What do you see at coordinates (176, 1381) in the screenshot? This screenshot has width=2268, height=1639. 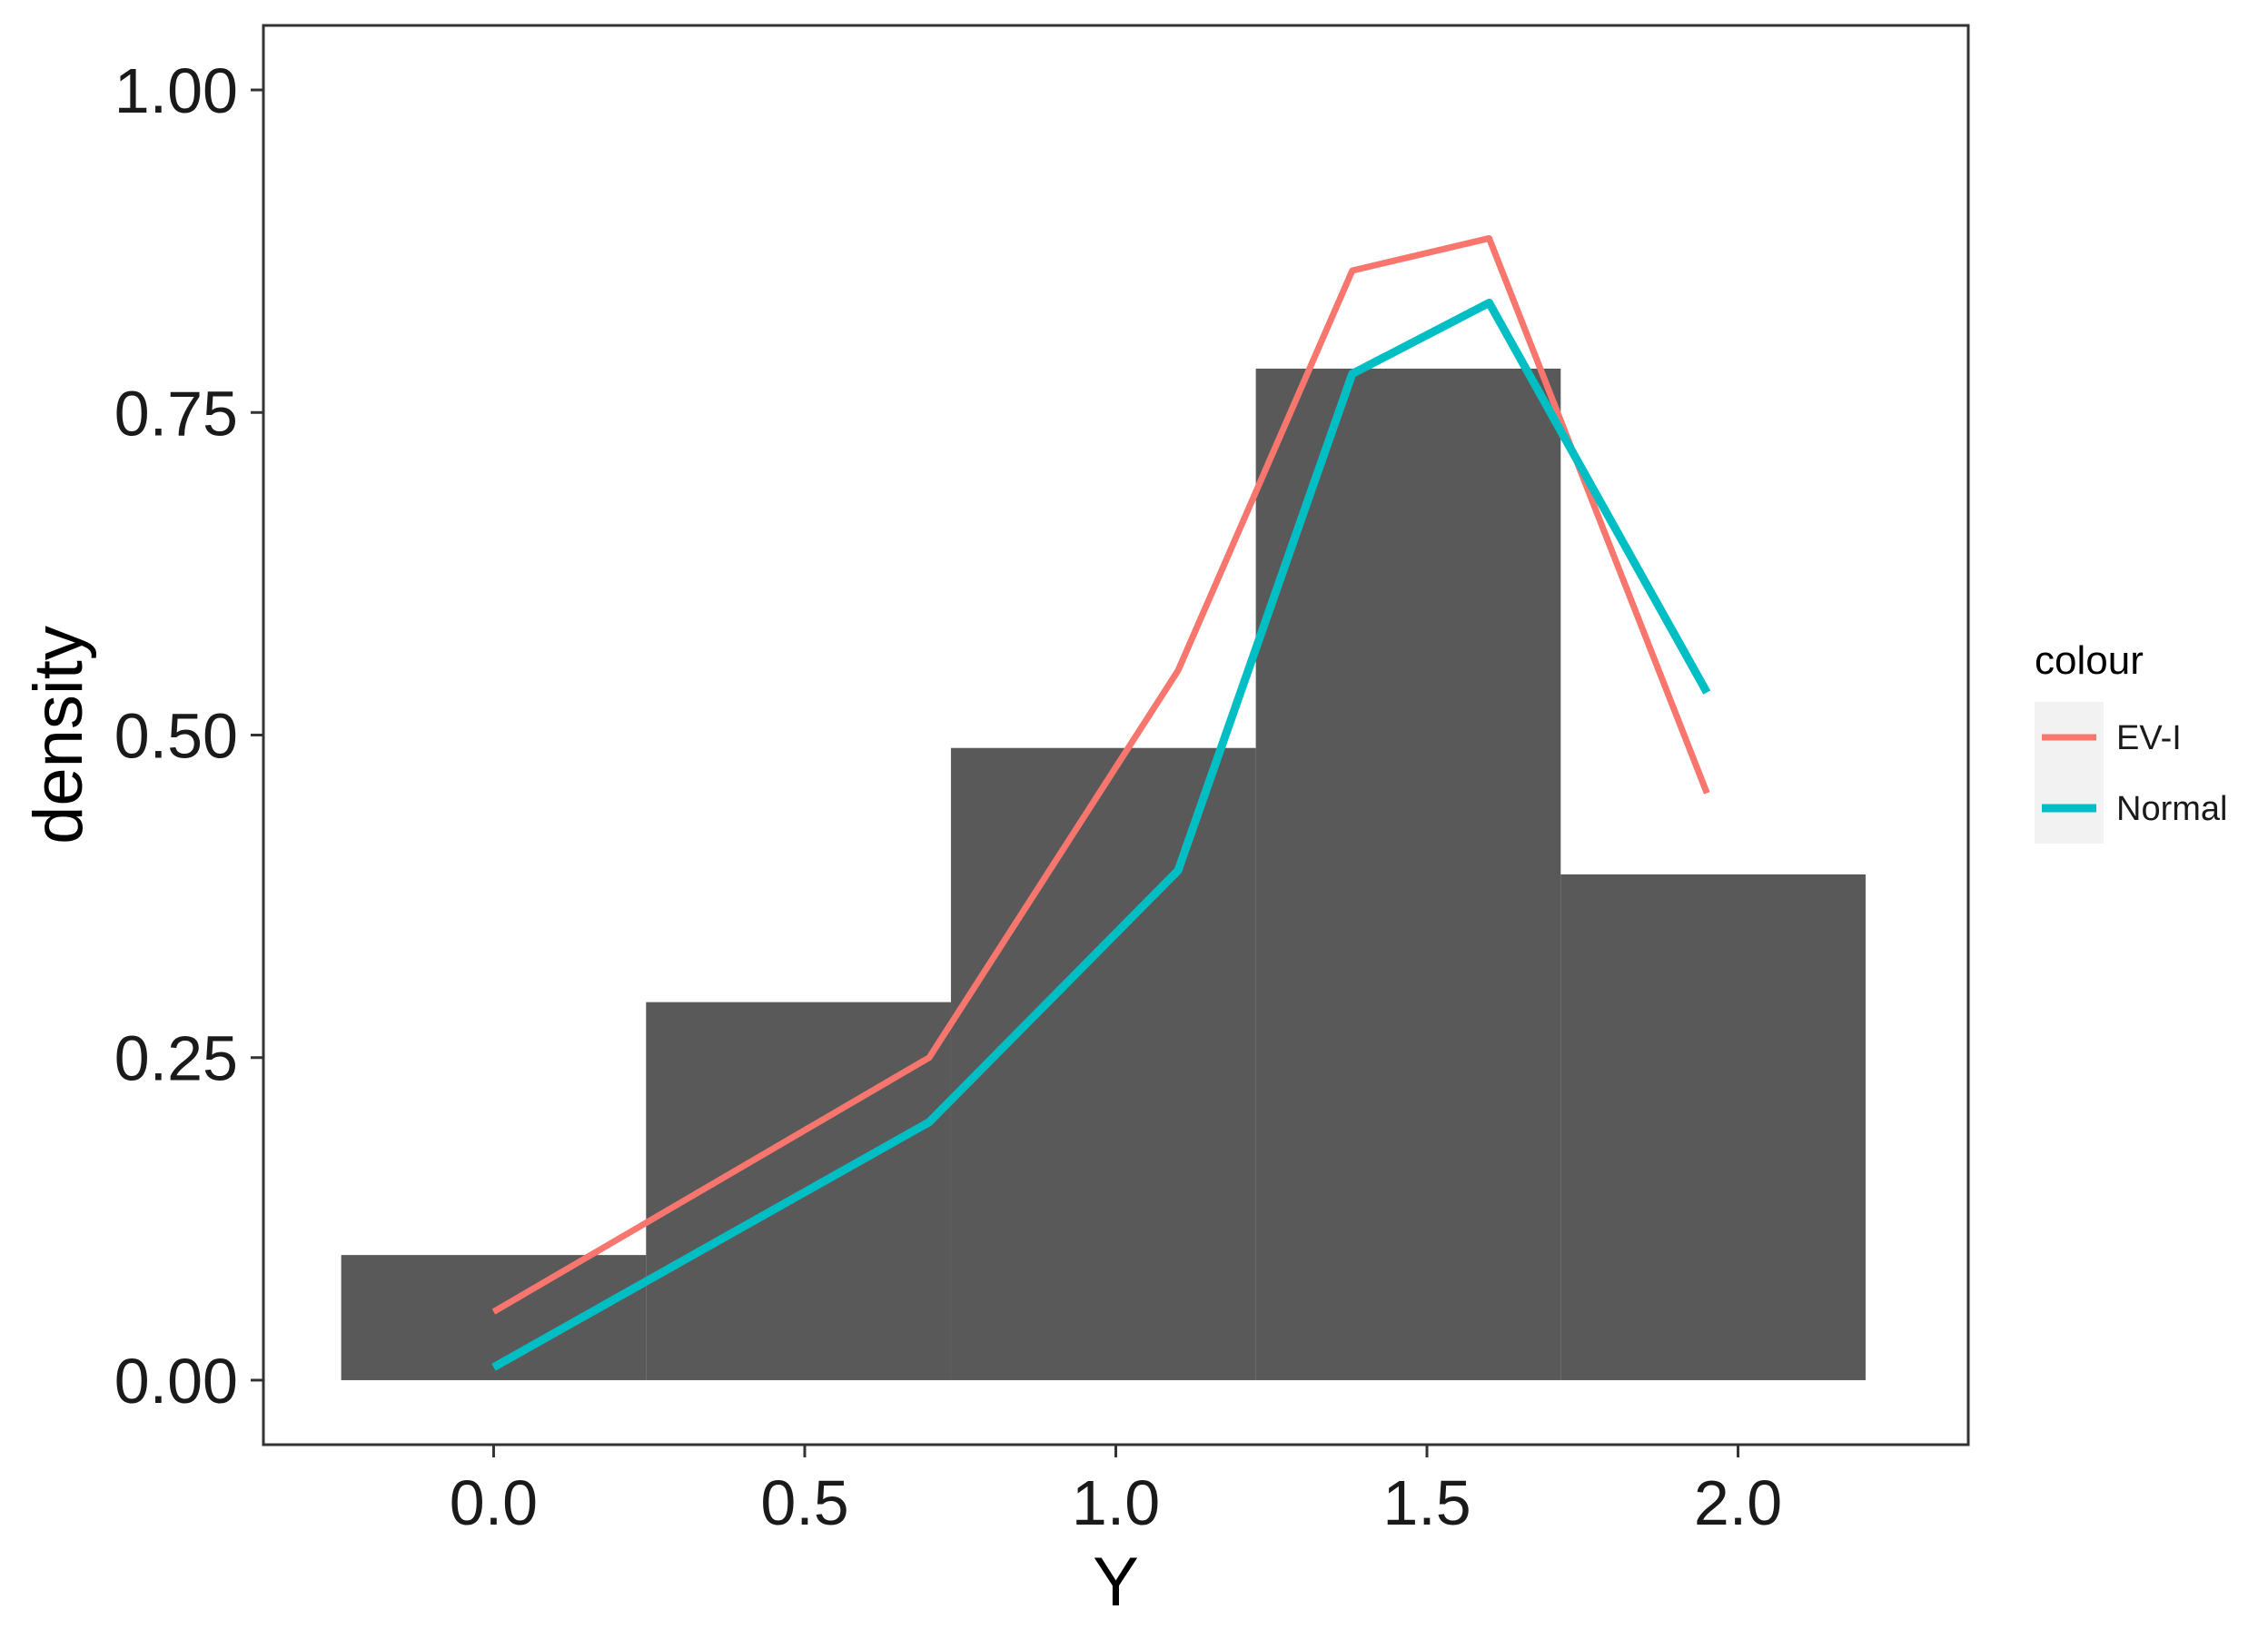 I see `y-tick-label: 0.00` at bounding box center [176, 1381].